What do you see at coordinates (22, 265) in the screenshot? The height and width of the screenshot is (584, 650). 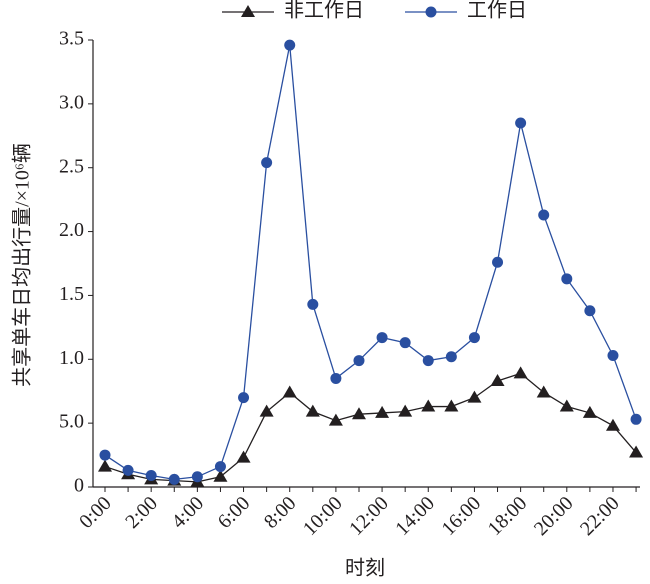 I see `y-axis-label: 共享单车日均出行量/×10⁶辆` at bounding box center [22, 265].